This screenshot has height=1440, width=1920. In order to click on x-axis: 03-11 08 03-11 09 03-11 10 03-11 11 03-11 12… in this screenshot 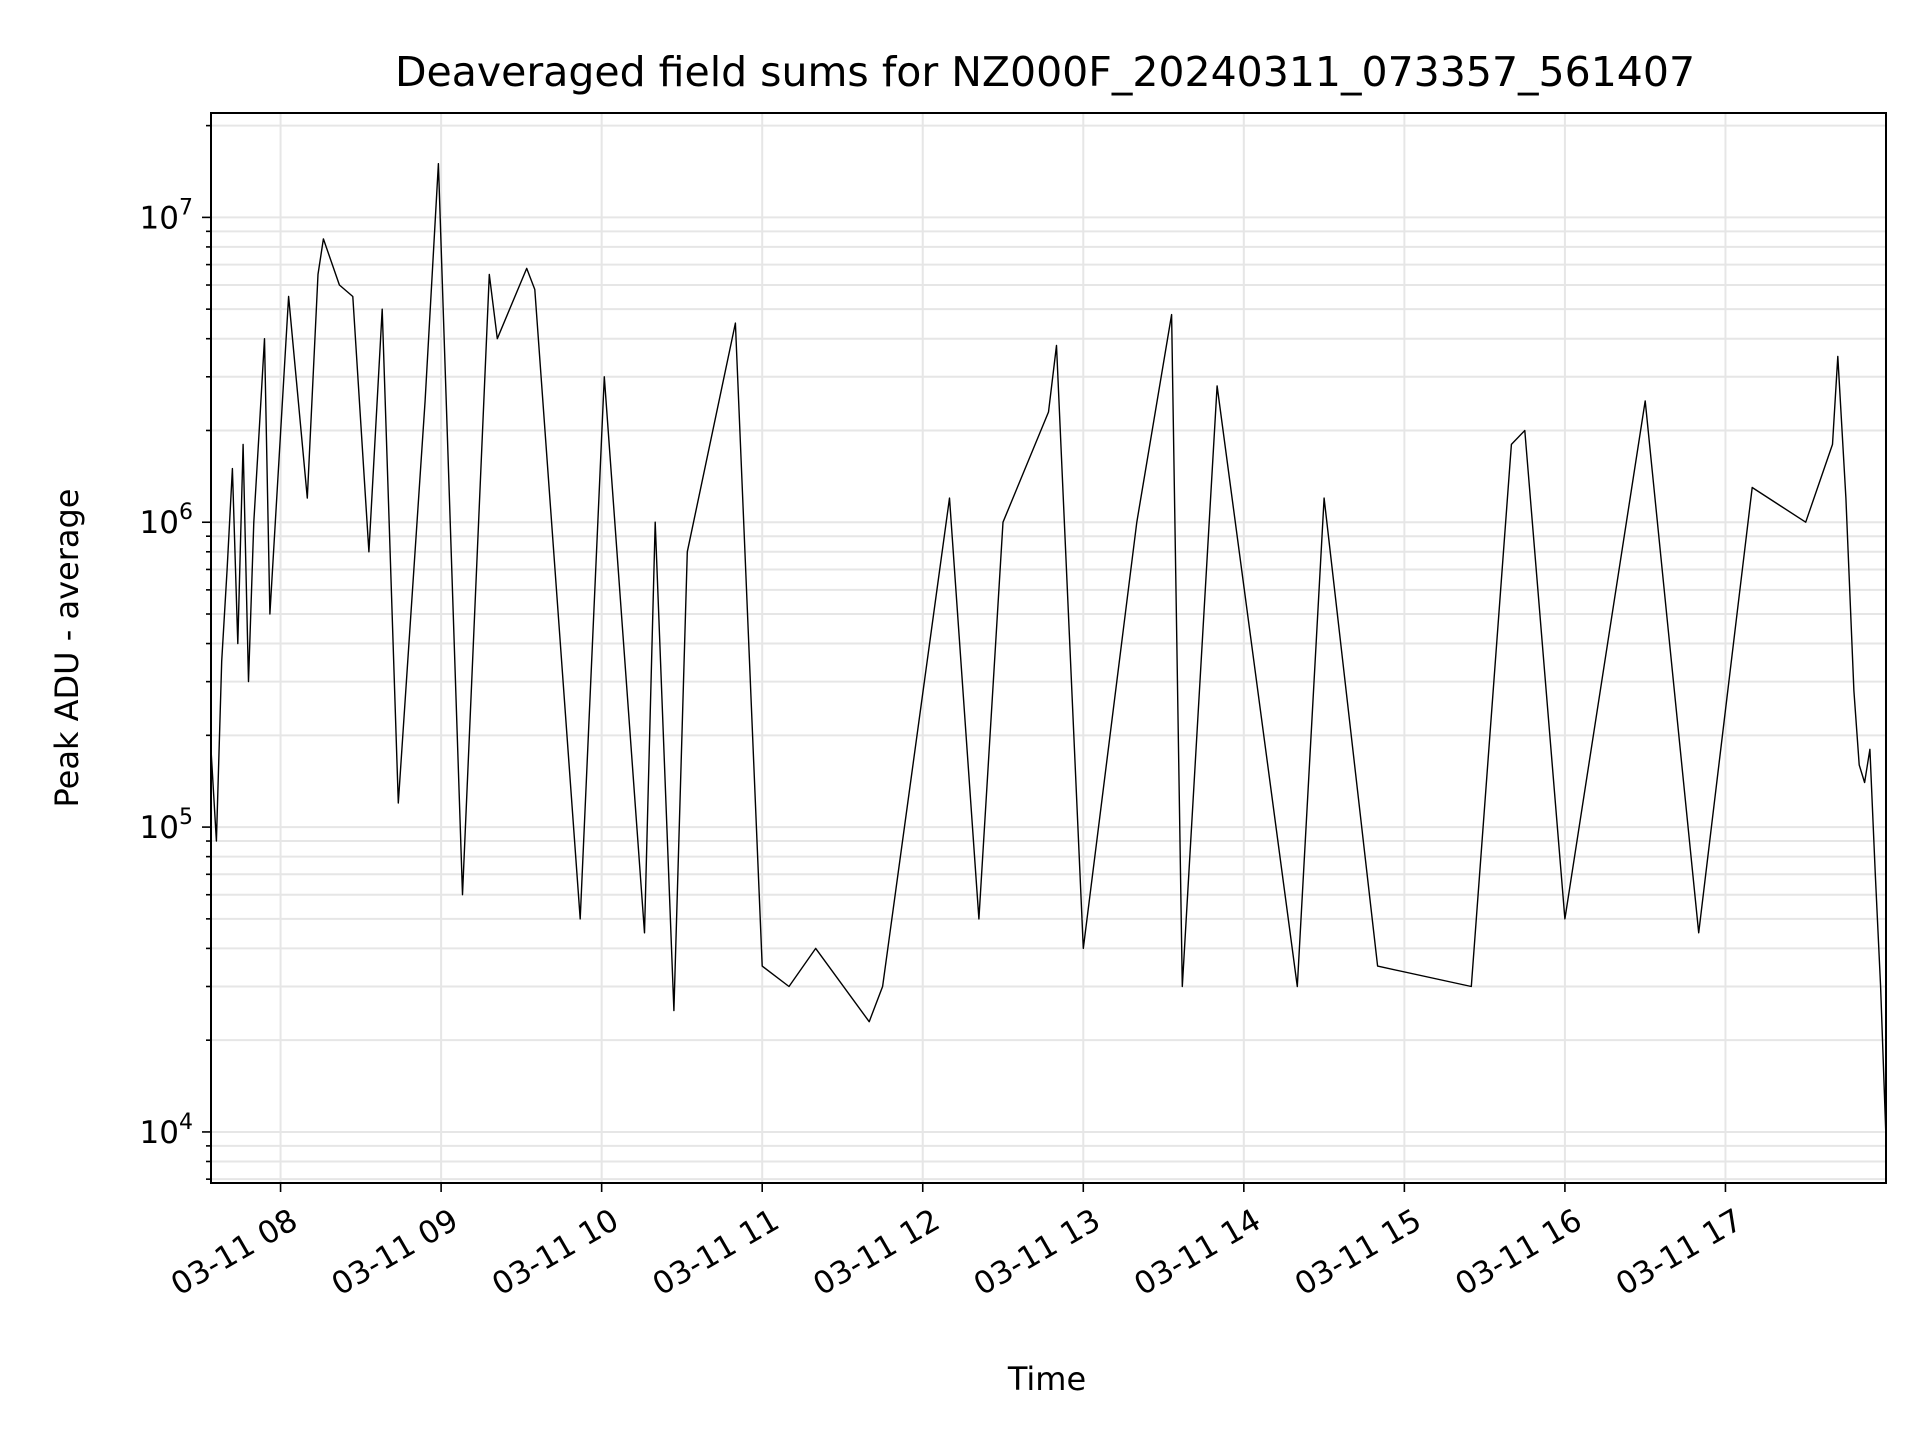, I will do `click(957, 1243)`.